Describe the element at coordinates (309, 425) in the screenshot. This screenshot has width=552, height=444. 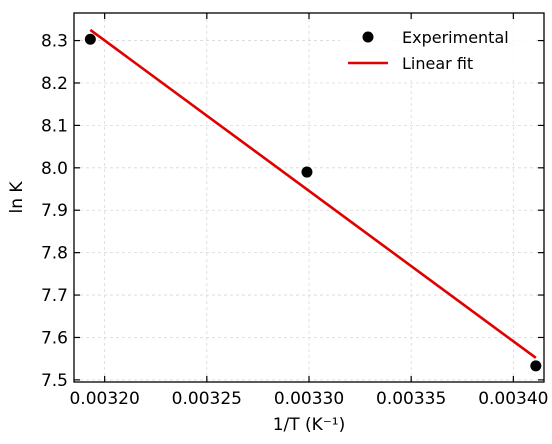
I see `x-axis-label: 1/T (K⁻¹)` at that location.